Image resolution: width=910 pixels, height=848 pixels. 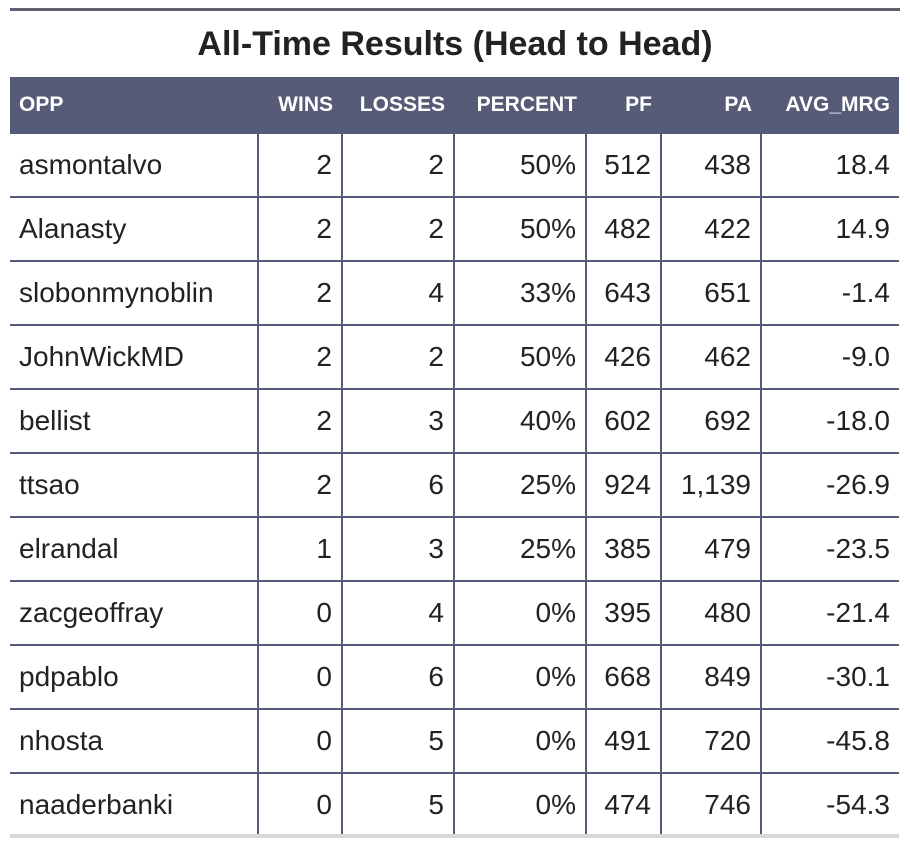 I want to click on cell-pf: 602, so click(x=623, y=421).